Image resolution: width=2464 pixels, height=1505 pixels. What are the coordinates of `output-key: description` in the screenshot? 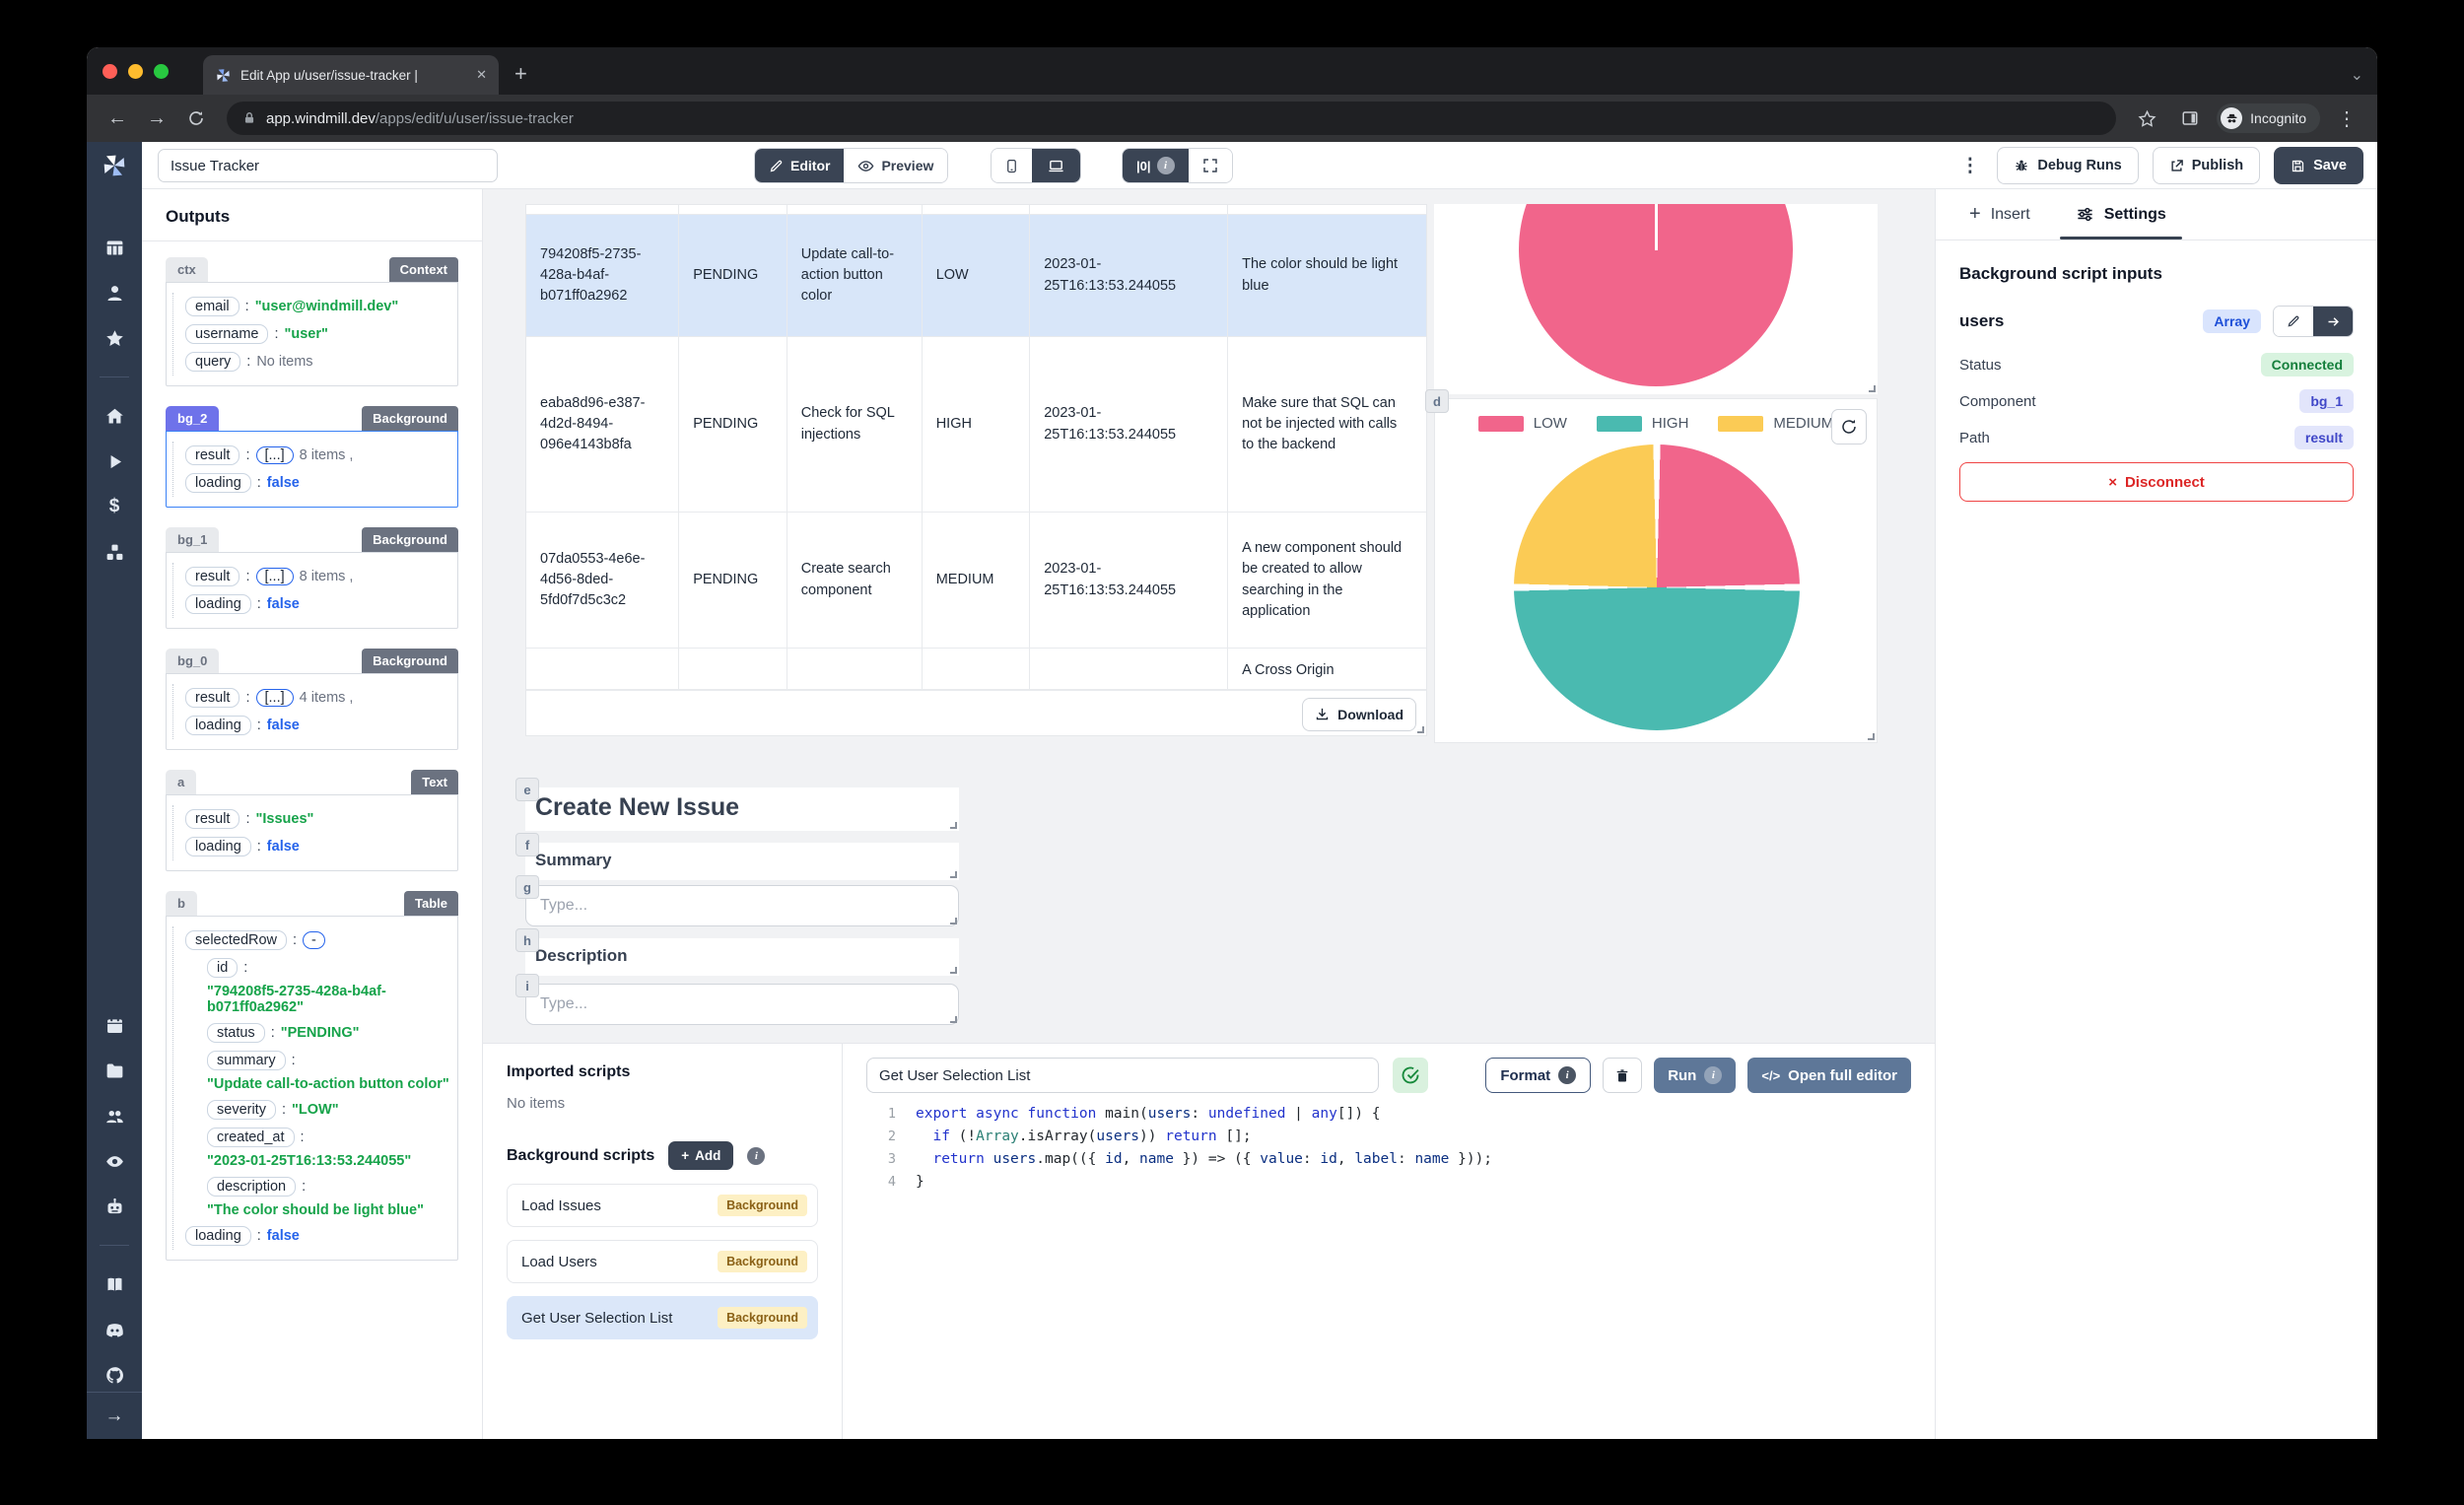 It's located at (252, 1187).